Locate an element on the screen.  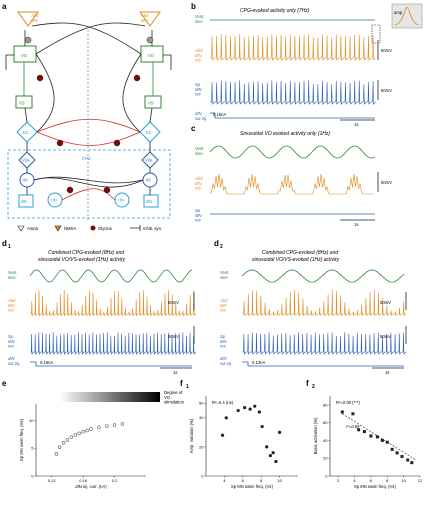
x-tick-label: 12 is located at coordinates (420, 480).